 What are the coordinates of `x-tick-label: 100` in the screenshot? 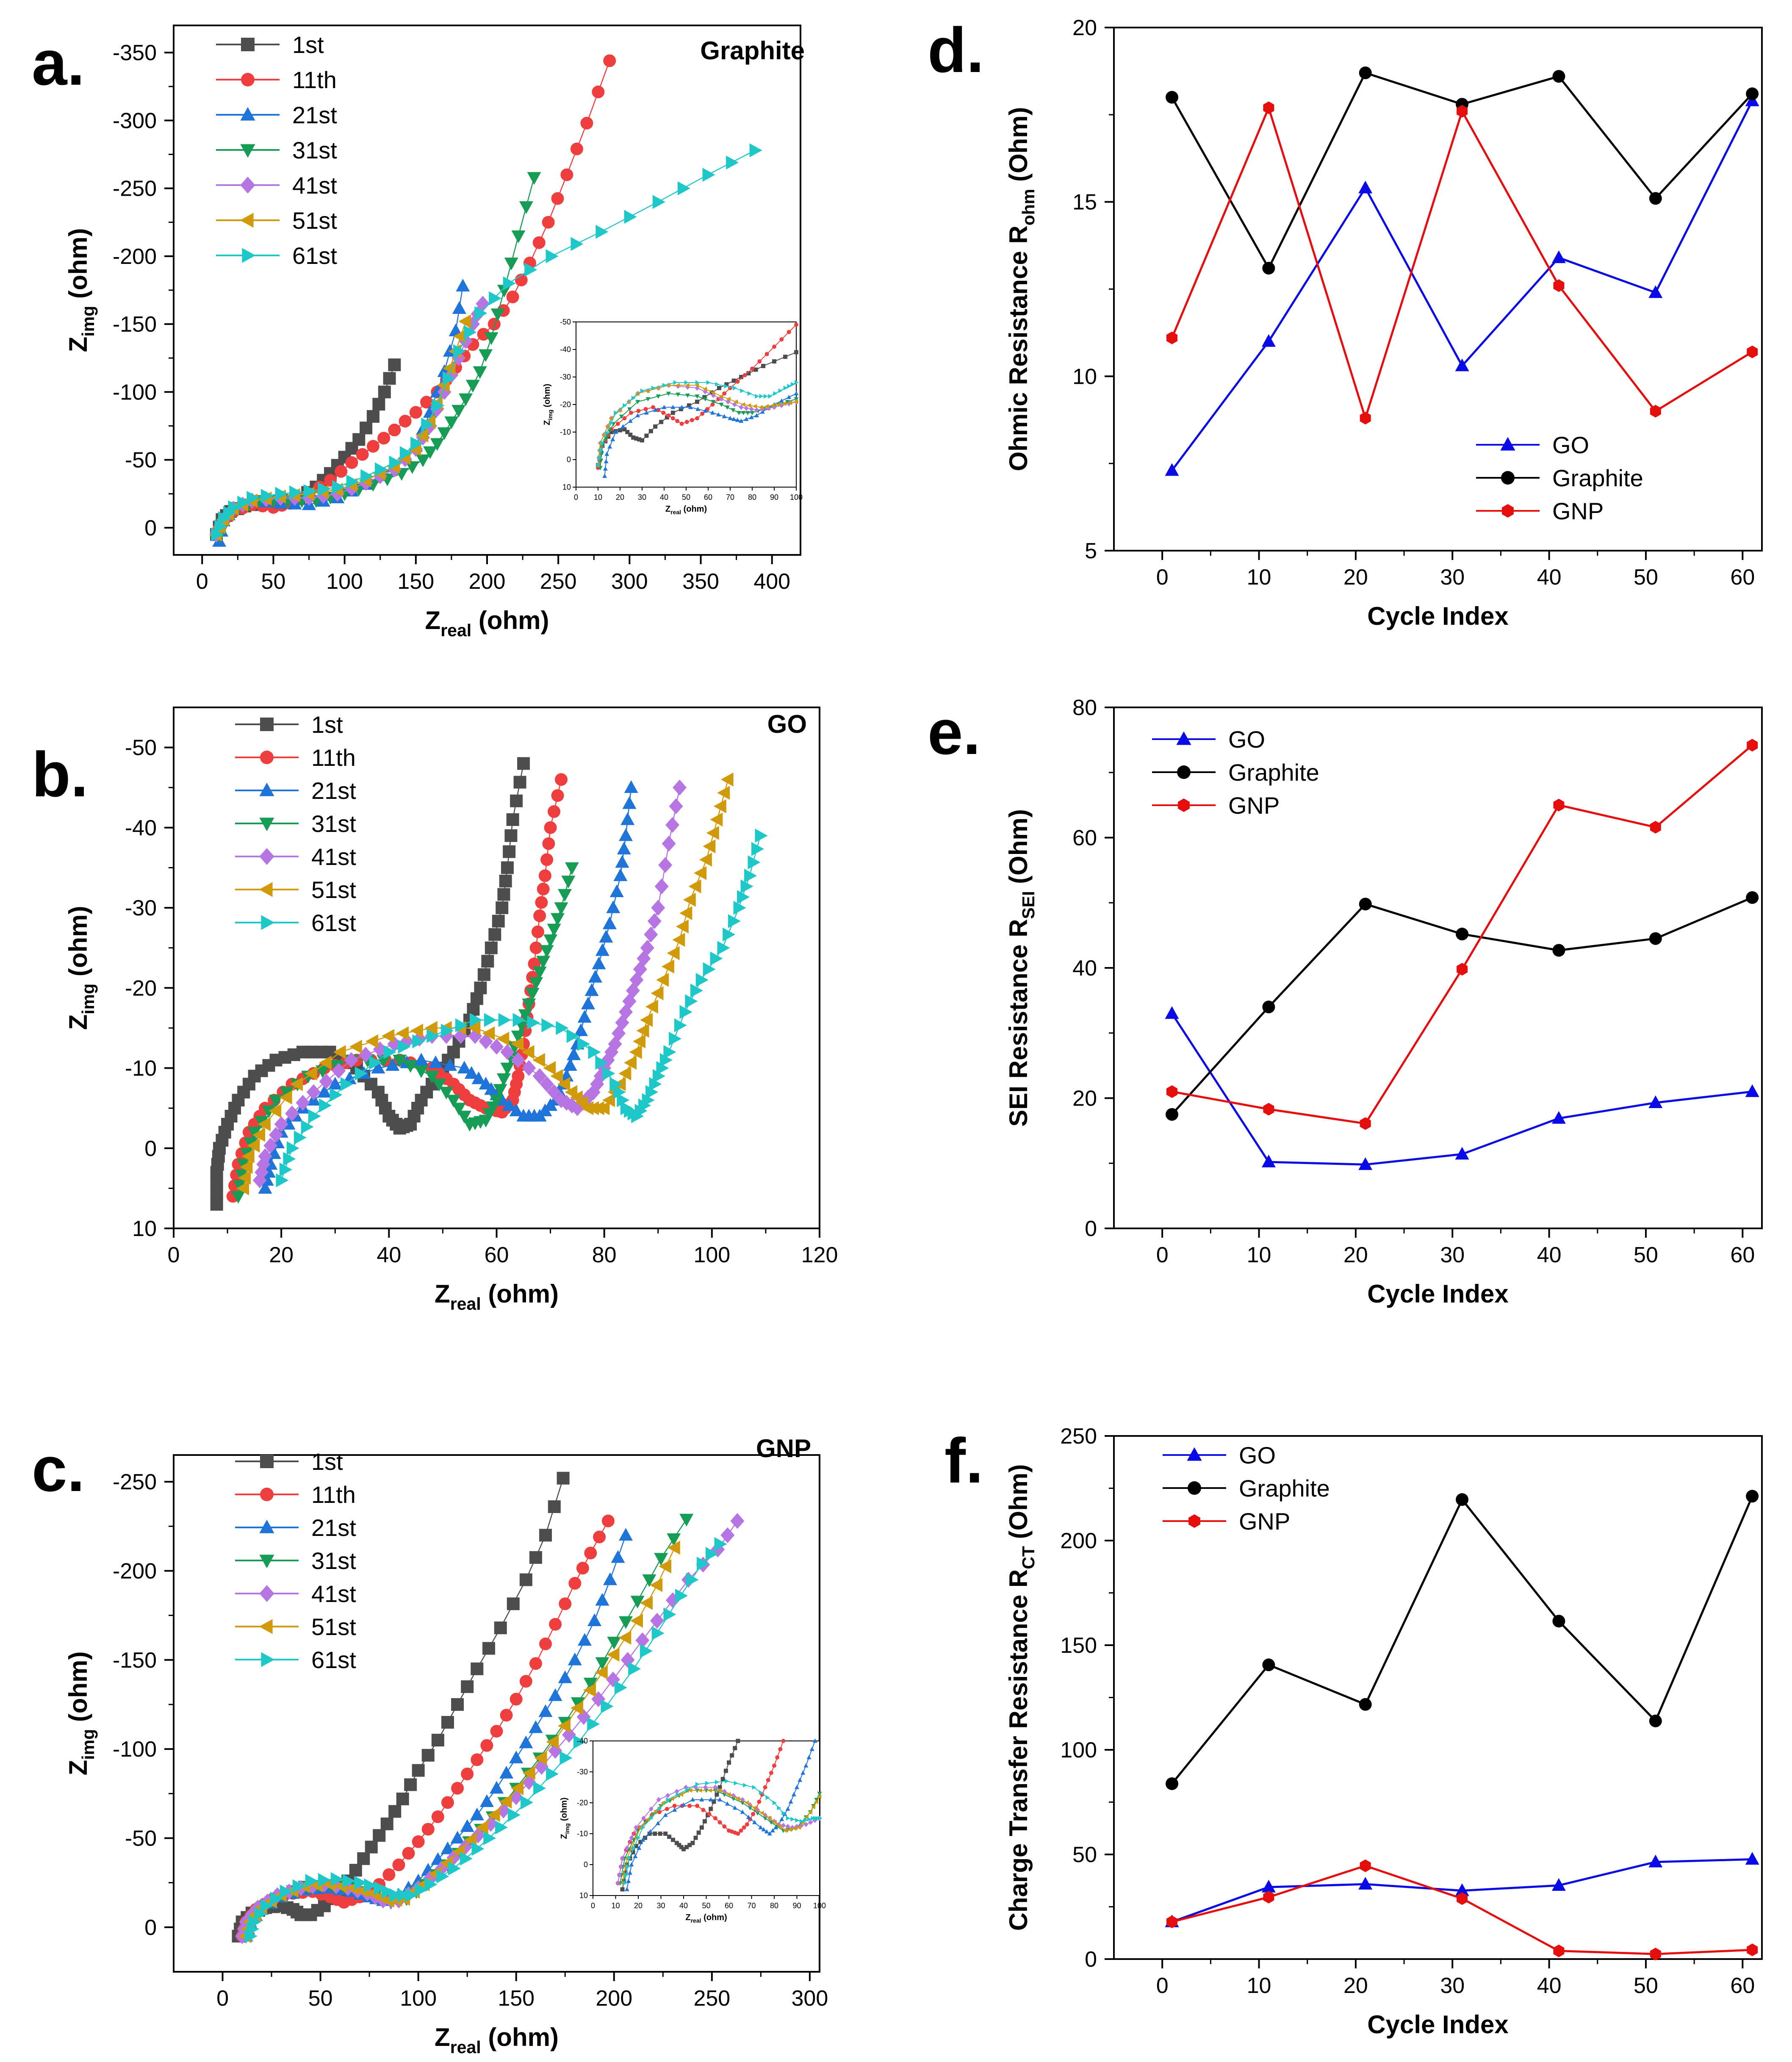 It's located at (418, 1998).